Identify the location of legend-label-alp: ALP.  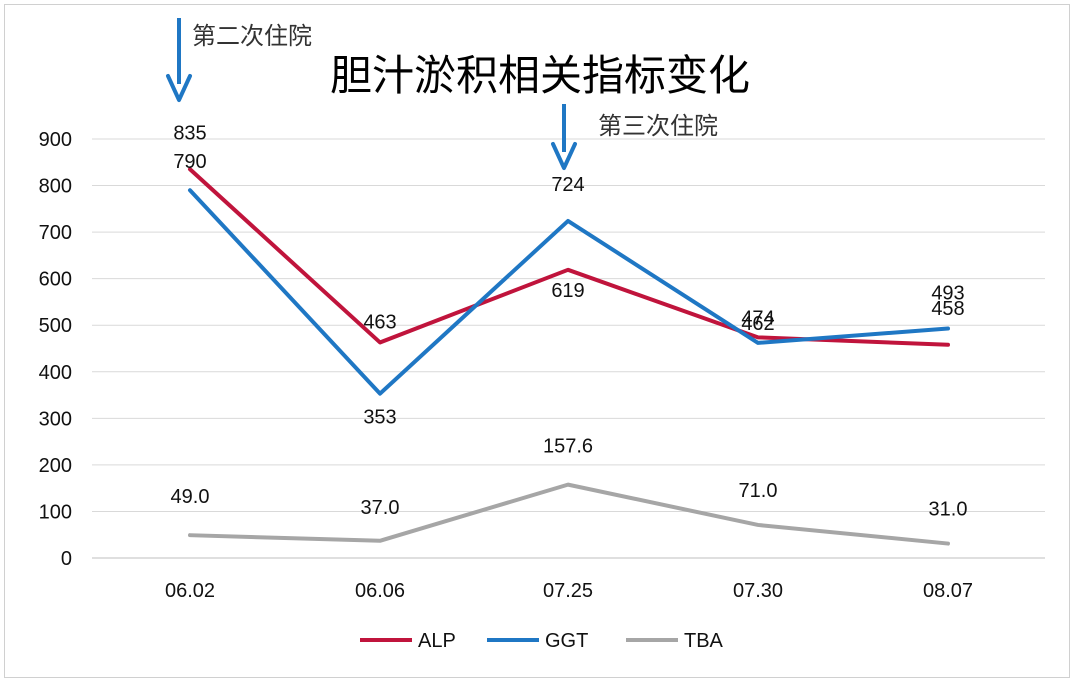
(437, 641).